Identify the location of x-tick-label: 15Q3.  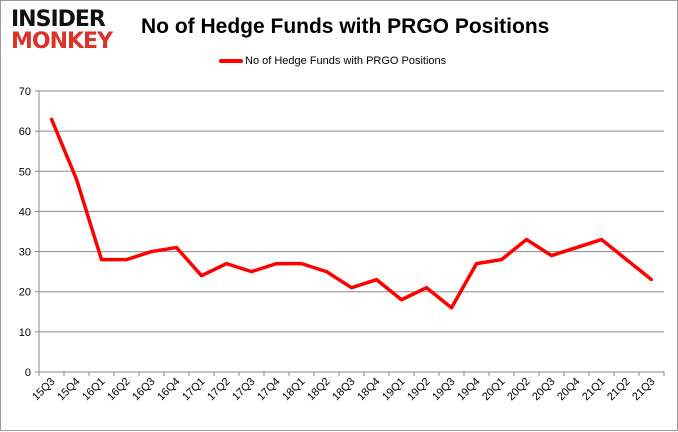
(44, 390).